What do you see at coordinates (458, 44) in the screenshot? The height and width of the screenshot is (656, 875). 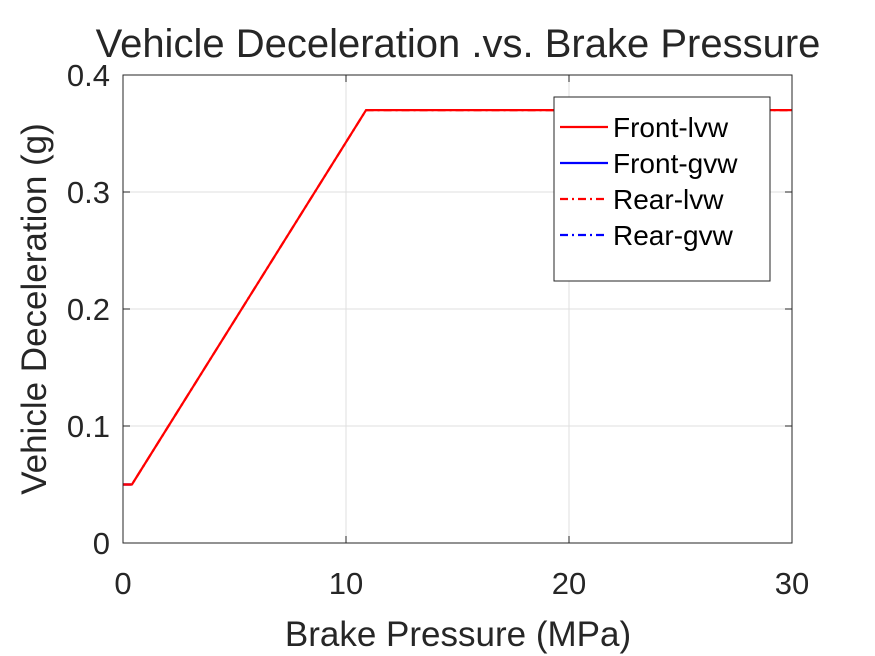 I see `chart-title: Vehicle Deceleration .vs. Brake Pressure` at bounding box center [458, 44].